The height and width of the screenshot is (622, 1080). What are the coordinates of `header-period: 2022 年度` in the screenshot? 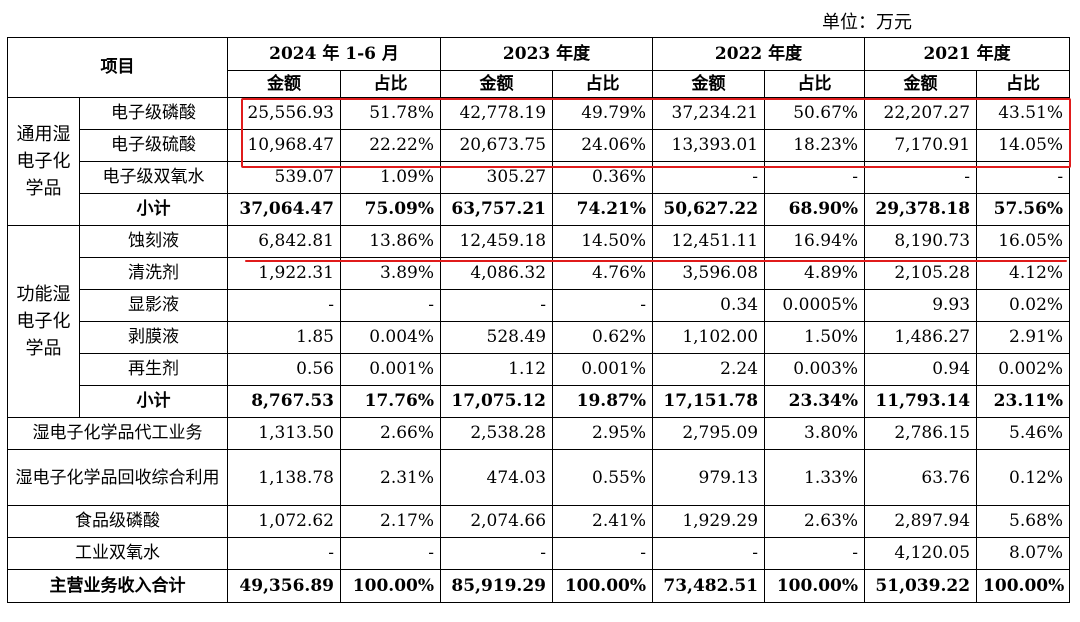 It's located at (759, 54).